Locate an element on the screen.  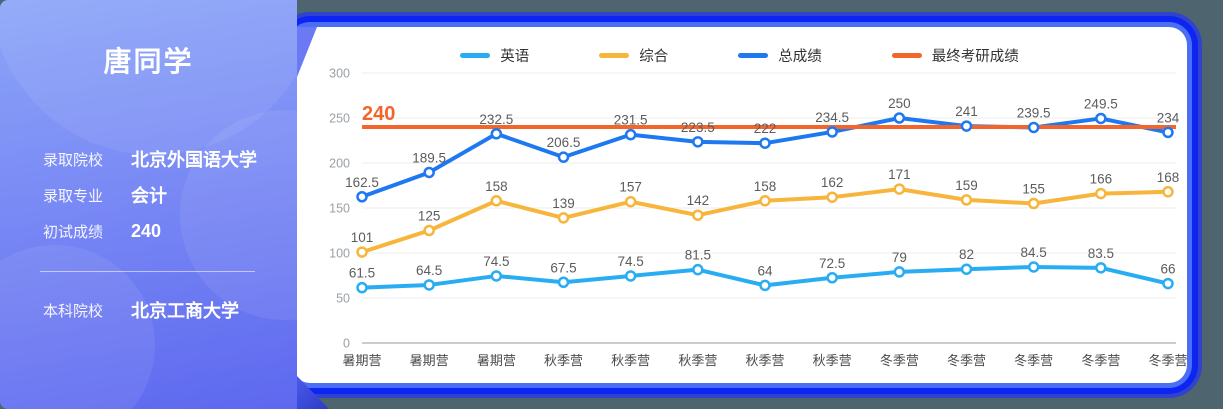
decorative-circle is located at coordinates (77, 327).